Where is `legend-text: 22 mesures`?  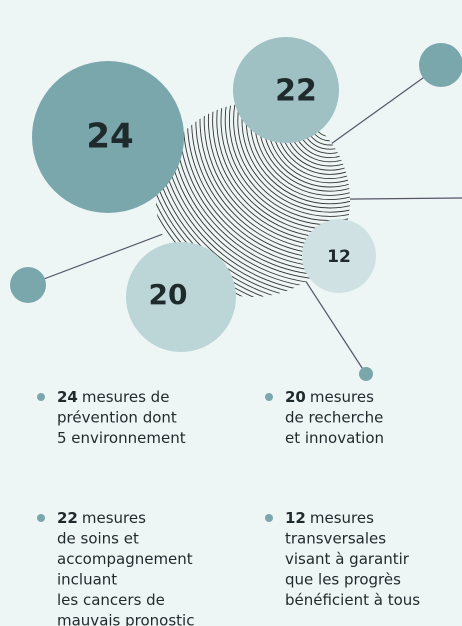
legend-text: 22 mesures is located at coordinates (101, 518).